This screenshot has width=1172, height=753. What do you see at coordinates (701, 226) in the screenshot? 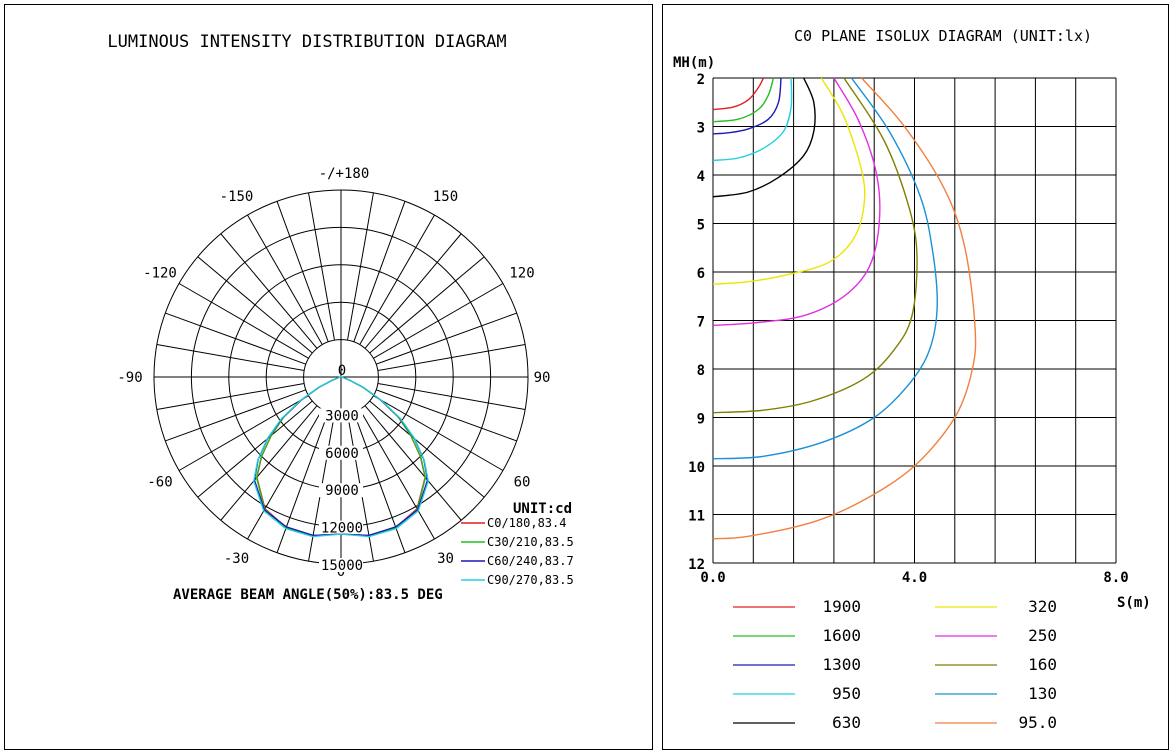
I see `isolux-ytick: 5` at bounding box center [701, 226].